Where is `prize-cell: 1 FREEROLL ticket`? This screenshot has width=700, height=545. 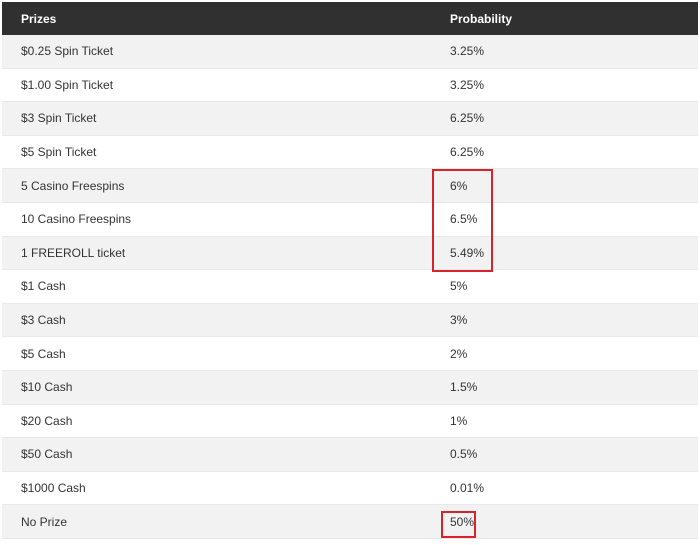 prize-cell: 1 FREEROLL ticket is located at coordinates (73, 252).